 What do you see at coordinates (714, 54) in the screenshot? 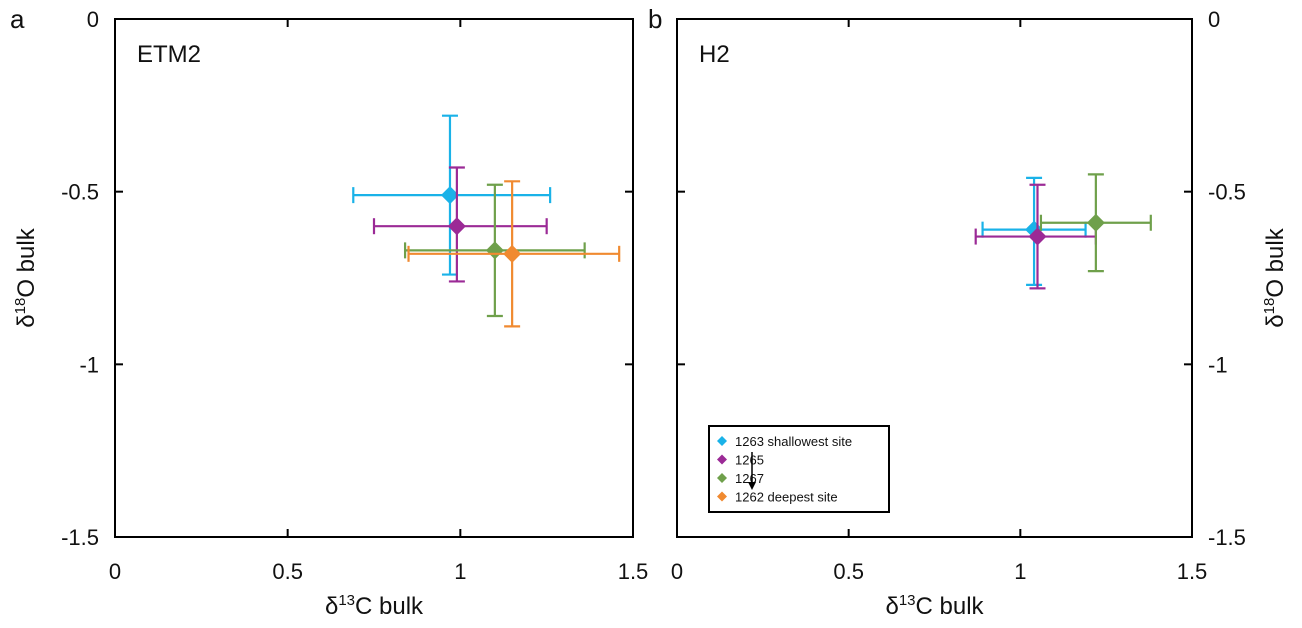
I see `panel-title: H2` at bounding box center [714, 54].